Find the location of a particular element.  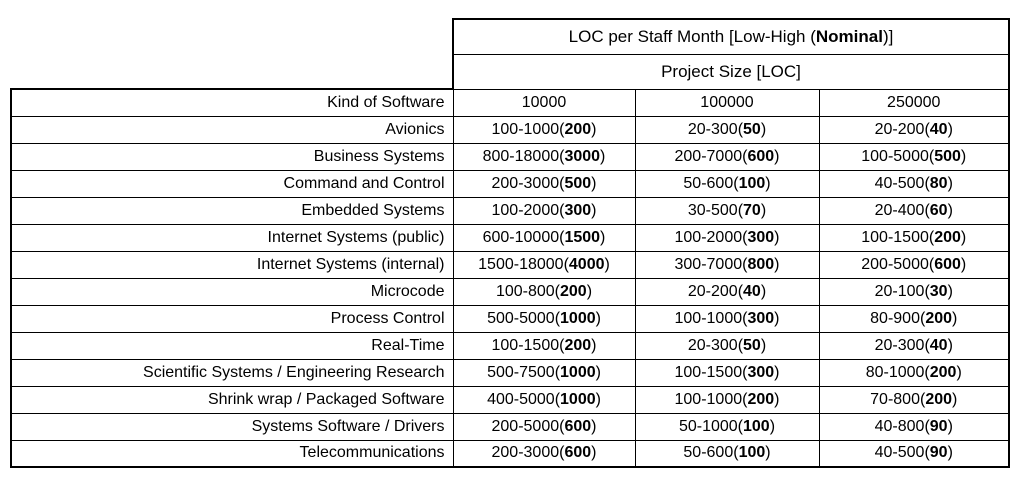

table-title-suffix: )] is located at coordinates (888, 36).